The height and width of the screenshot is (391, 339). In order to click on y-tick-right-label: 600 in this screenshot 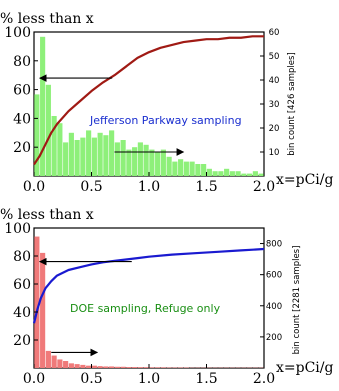, I will do `click(274, 276)`.